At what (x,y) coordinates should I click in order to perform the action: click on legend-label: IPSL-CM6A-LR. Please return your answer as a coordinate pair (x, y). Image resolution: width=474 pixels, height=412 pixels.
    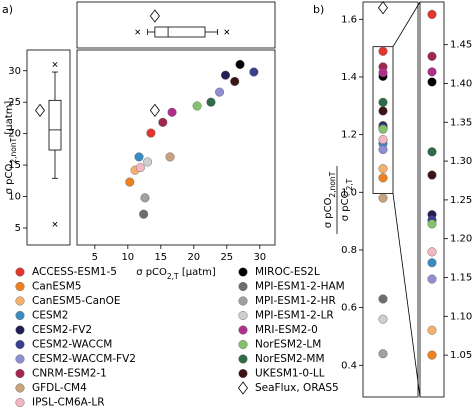
    Looking at the image, I should click on (68, 403).